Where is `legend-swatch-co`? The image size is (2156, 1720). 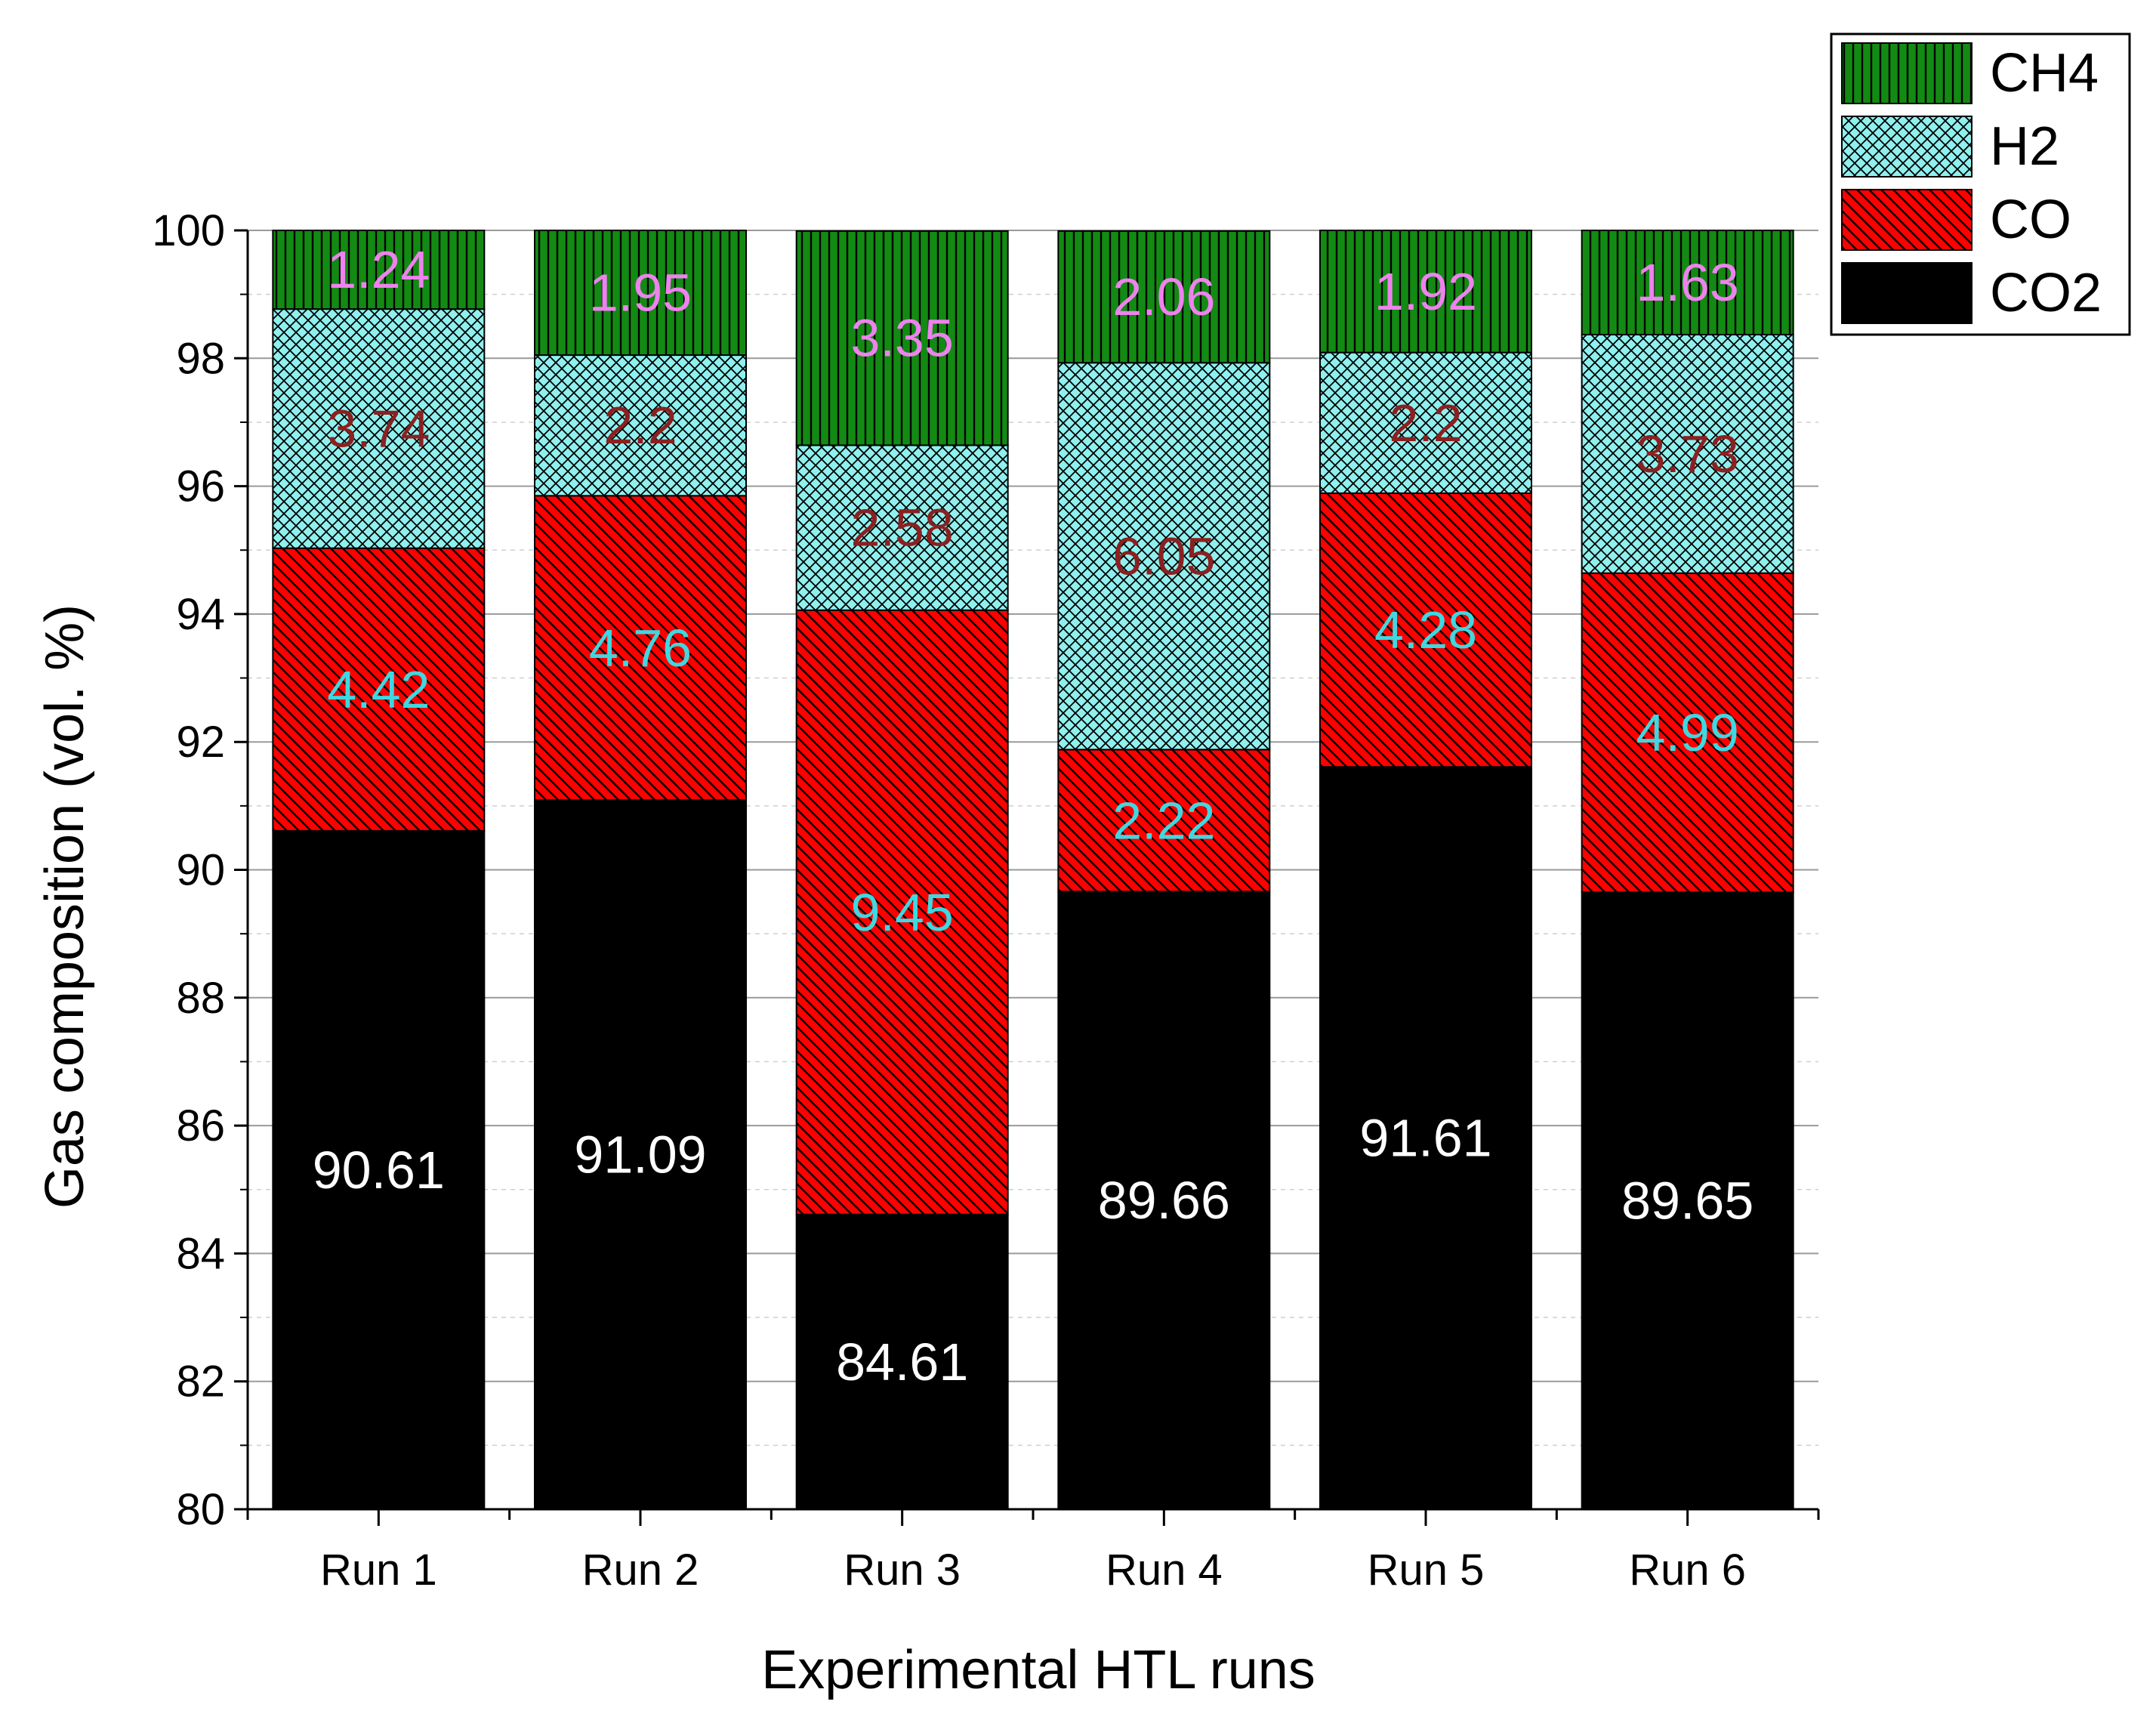 legend-swatch-co is located at coordinates (1906, 220).